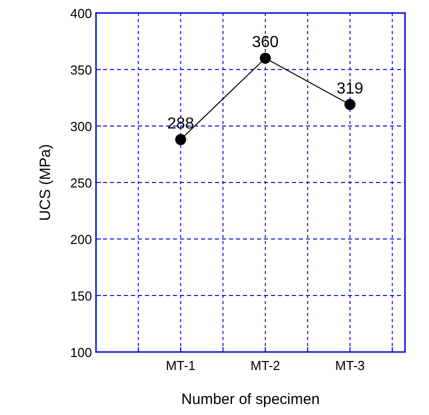  I want to click on y-tick-label: 250, so click(81, 183).